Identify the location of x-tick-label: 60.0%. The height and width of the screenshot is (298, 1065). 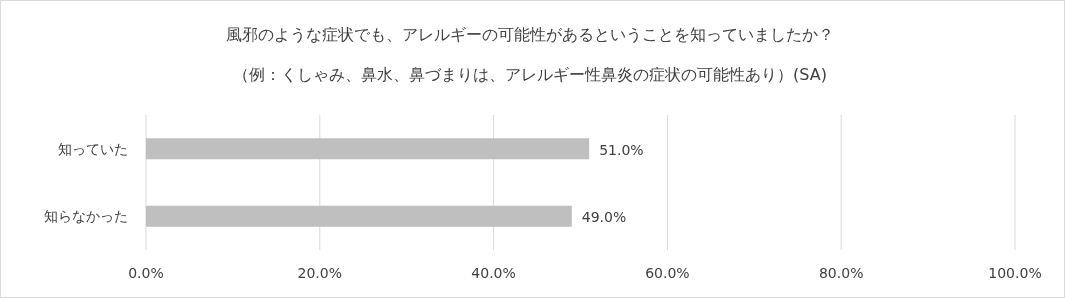
(667, 273).